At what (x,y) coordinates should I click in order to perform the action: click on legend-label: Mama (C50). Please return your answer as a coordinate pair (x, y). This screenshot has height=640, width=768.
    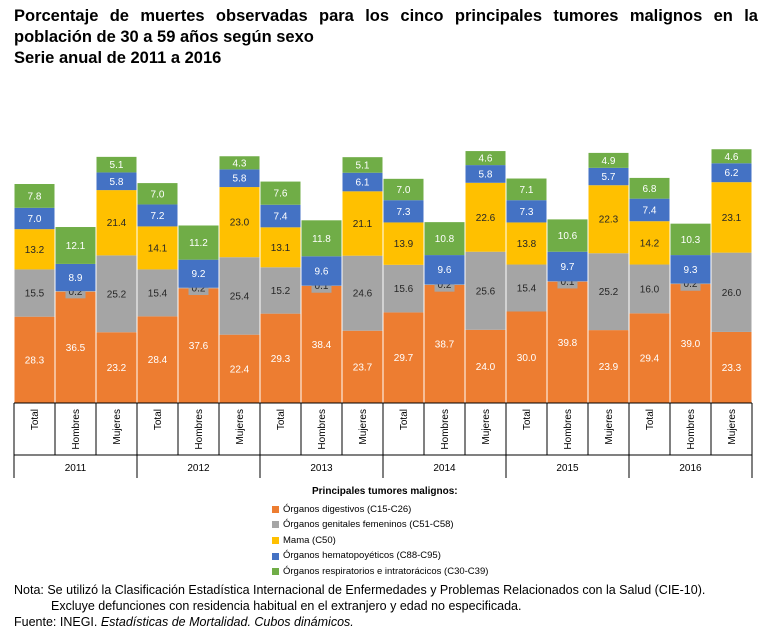
    Looking at the image, I should click on (309, 540).